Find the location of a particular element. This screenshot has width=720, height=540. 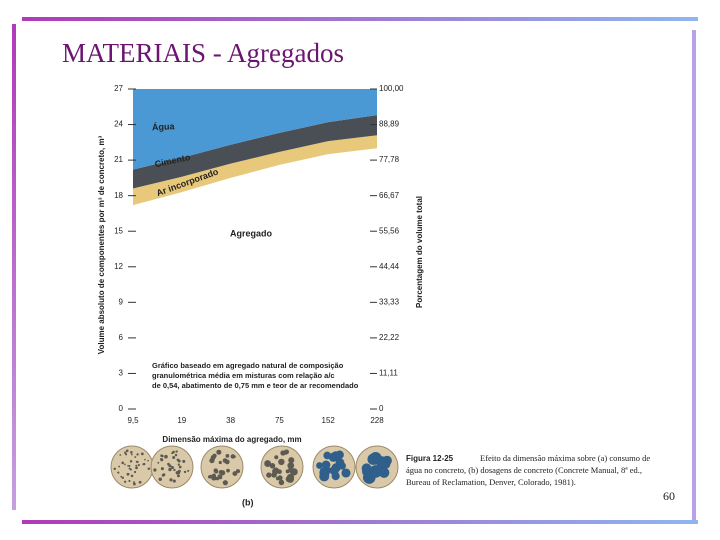

y2-tick-label: 11,11 is located at coordinates (388, 373).